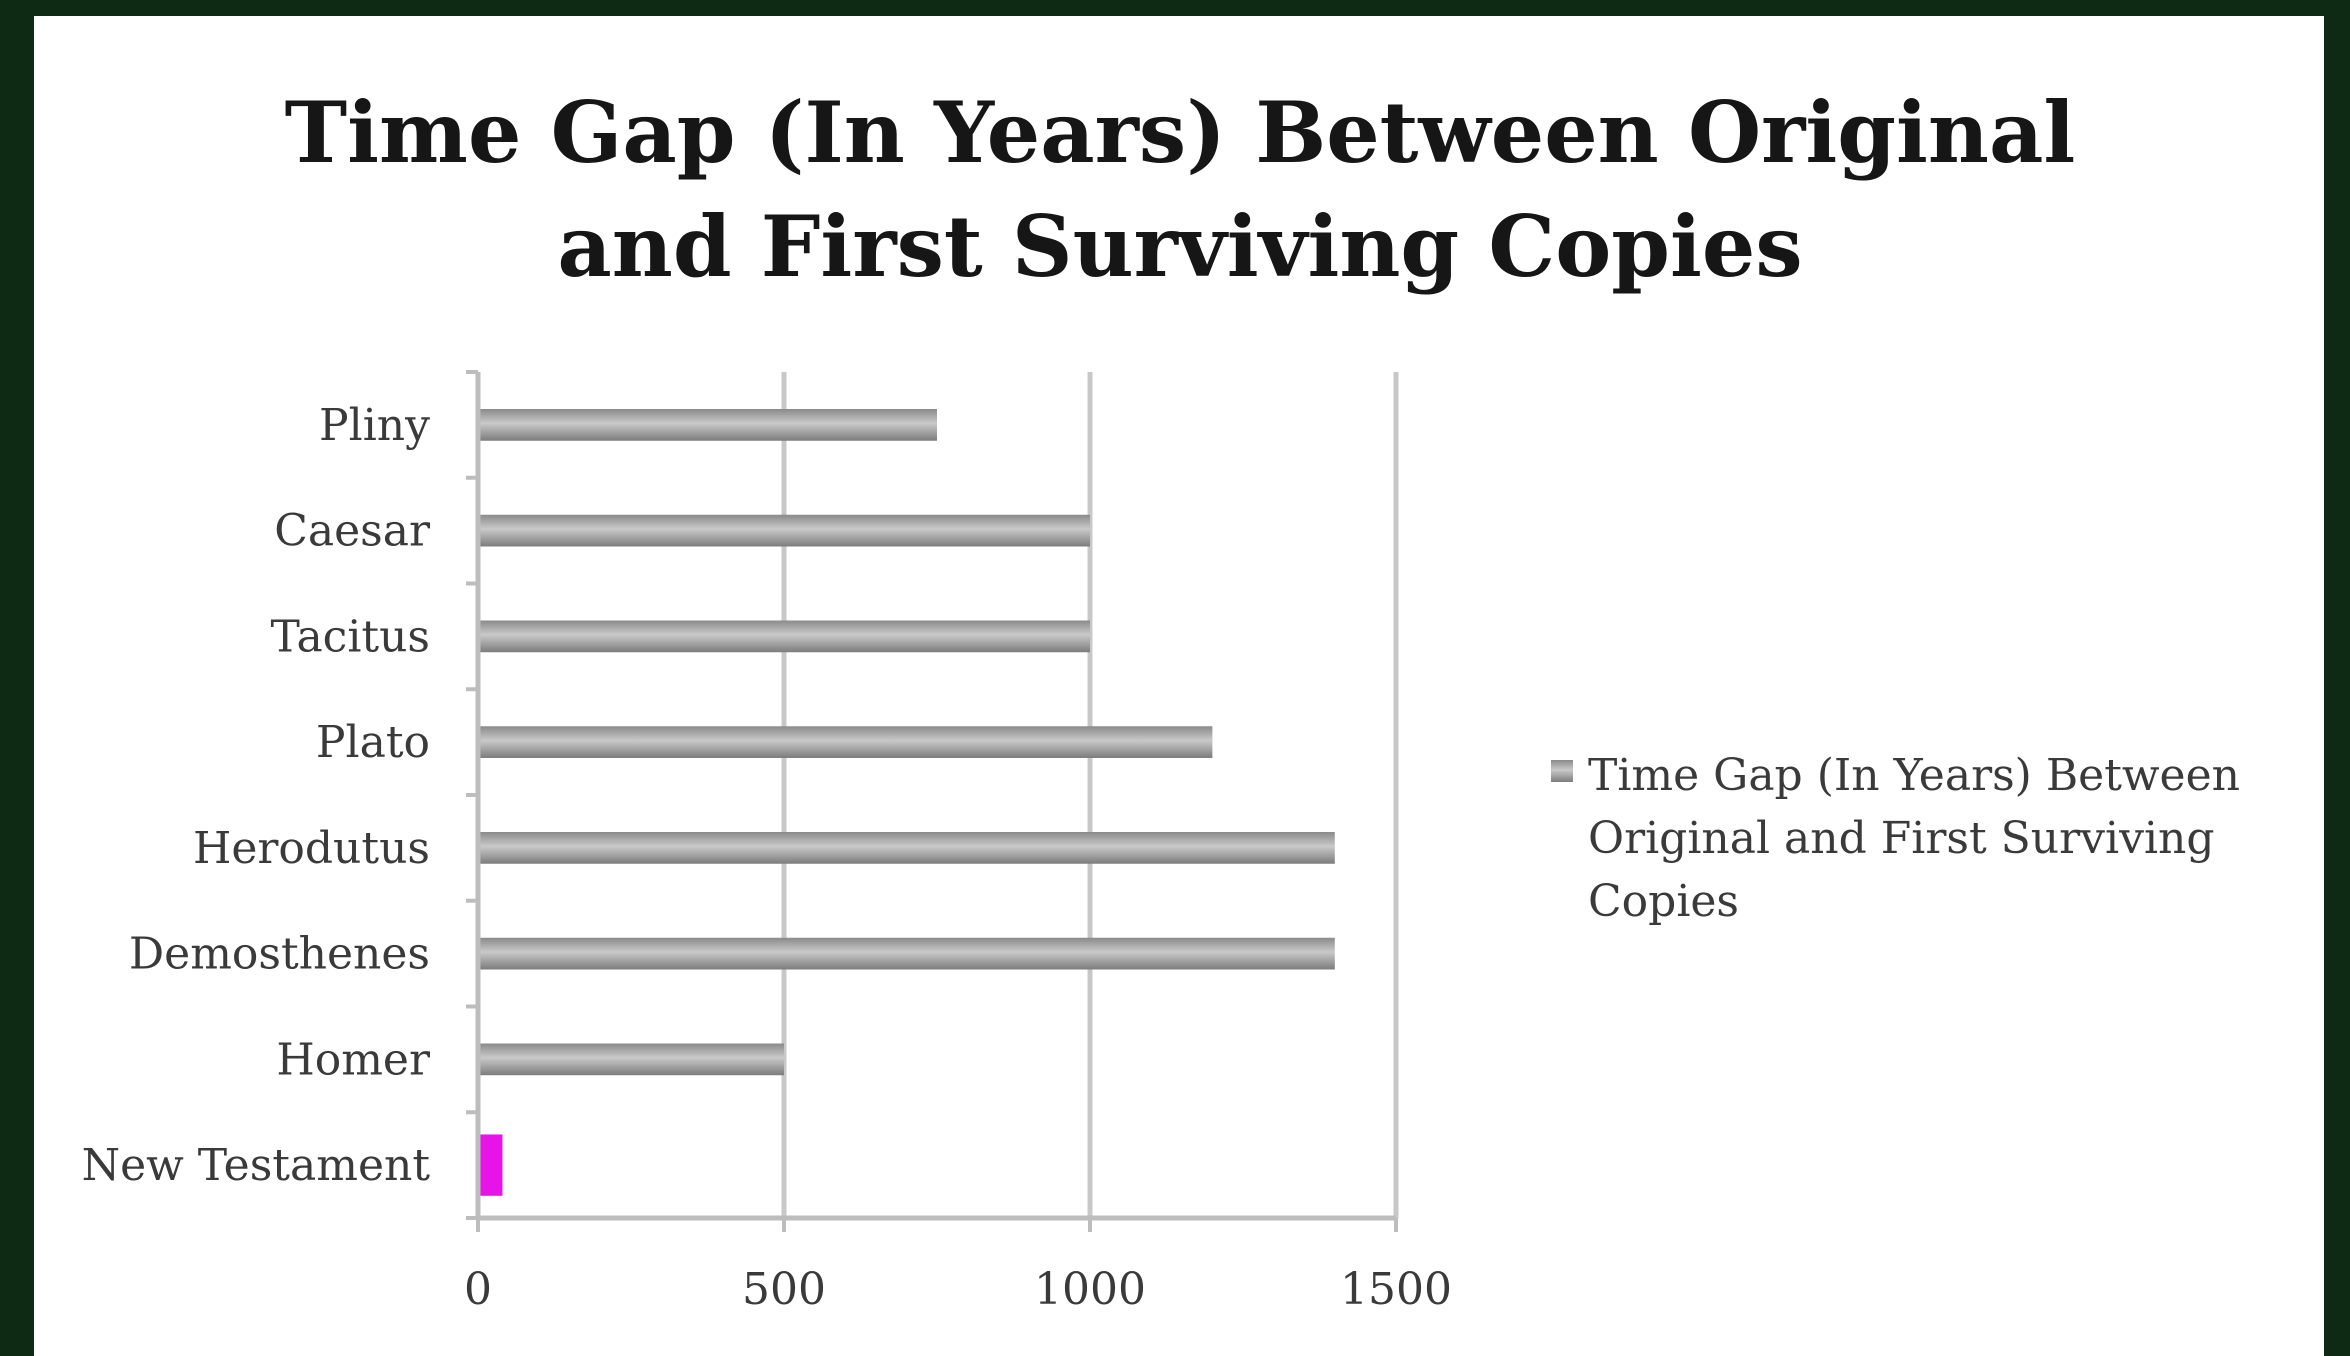  Describe the element at coordinates (1090, 1289) in the screenshot. I see `x-tick-label-1000: 1000` at that location.